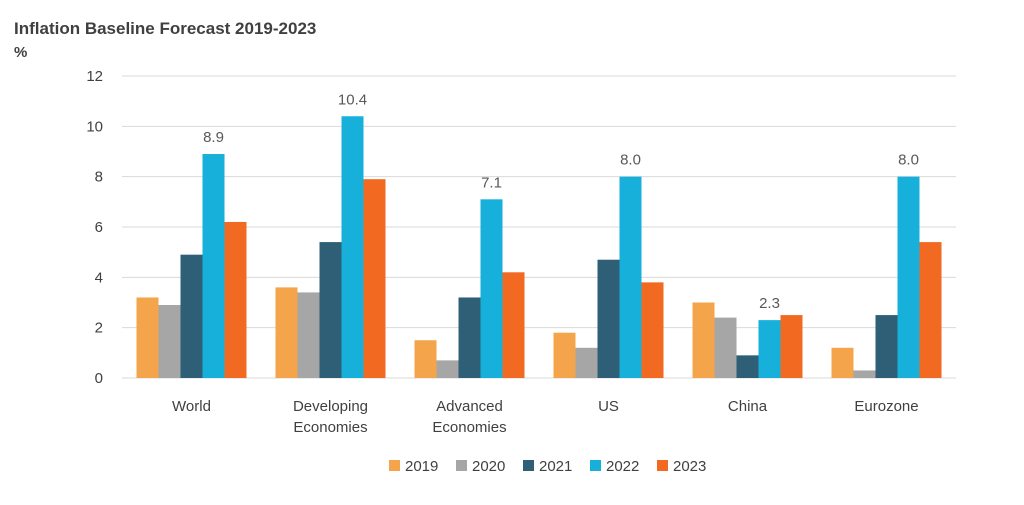 The image size is (1024, 505). What do you see at coordinates (491, 182) in the screenshot?
I see `data-label: 7.1` at bounding box center [491, 182].